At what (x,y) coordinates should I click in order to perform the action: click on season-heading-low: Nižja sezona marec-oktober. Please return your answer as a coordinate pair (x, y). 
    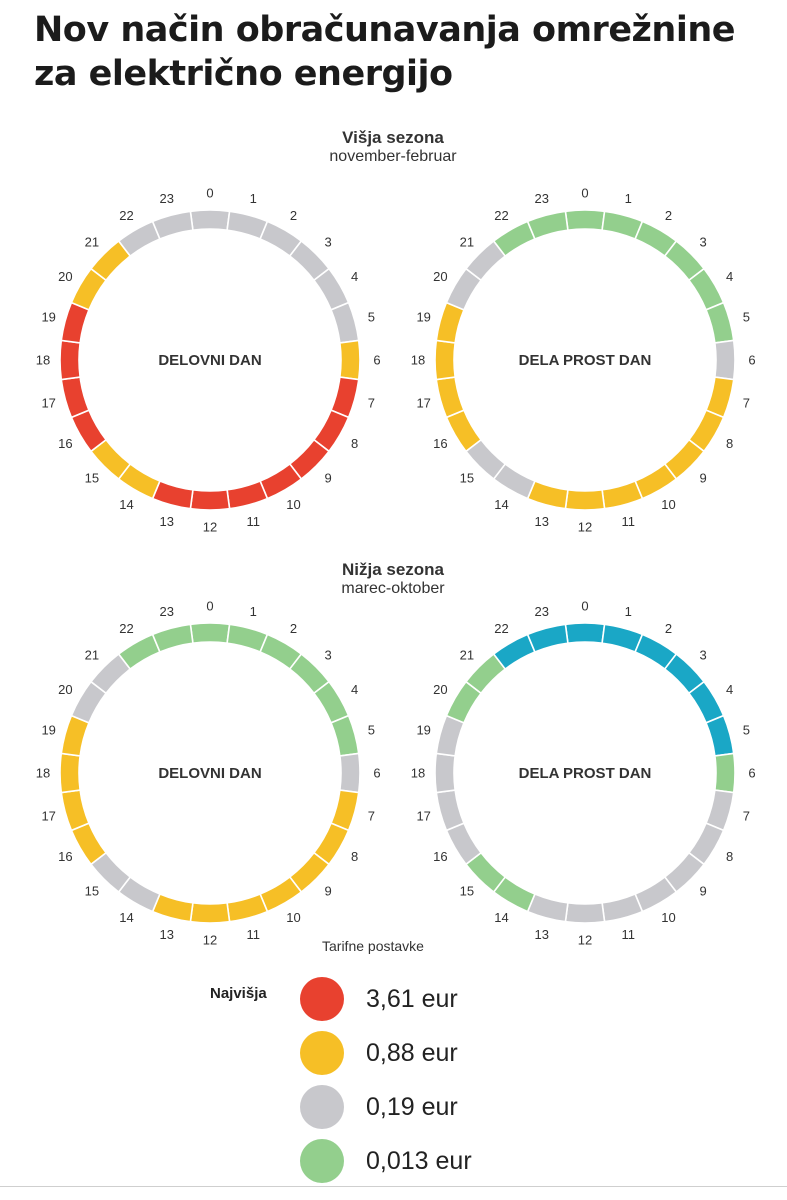
    Looking at the image, I should click on (393, 579).